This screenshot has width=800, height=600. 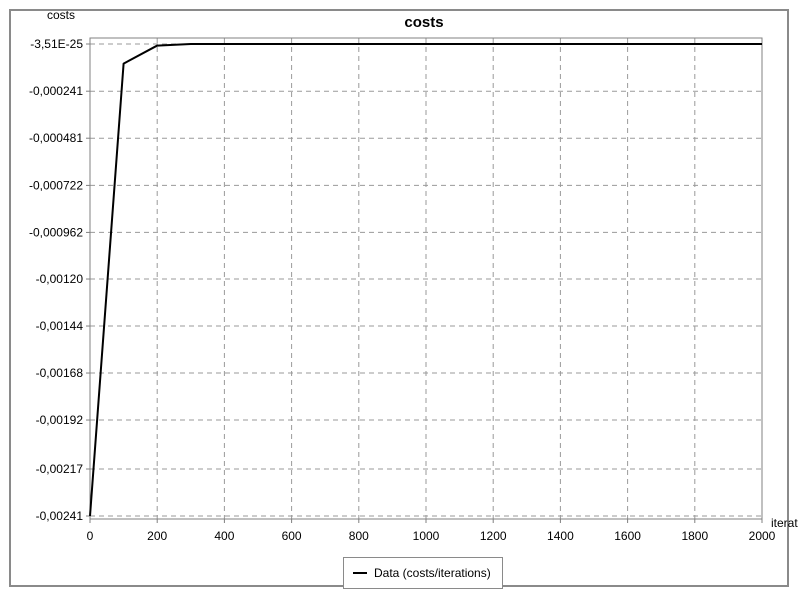 I want to click on y-tick-label: -0,000241, so click(x=56, y=91).